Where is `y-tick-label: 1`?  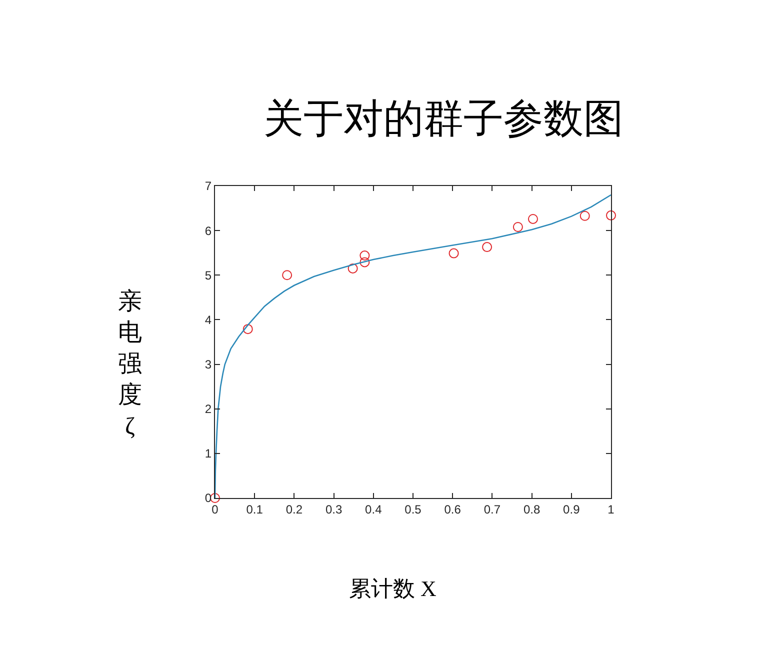
y-tick-label: 1 is located at coordinates (208, 453).